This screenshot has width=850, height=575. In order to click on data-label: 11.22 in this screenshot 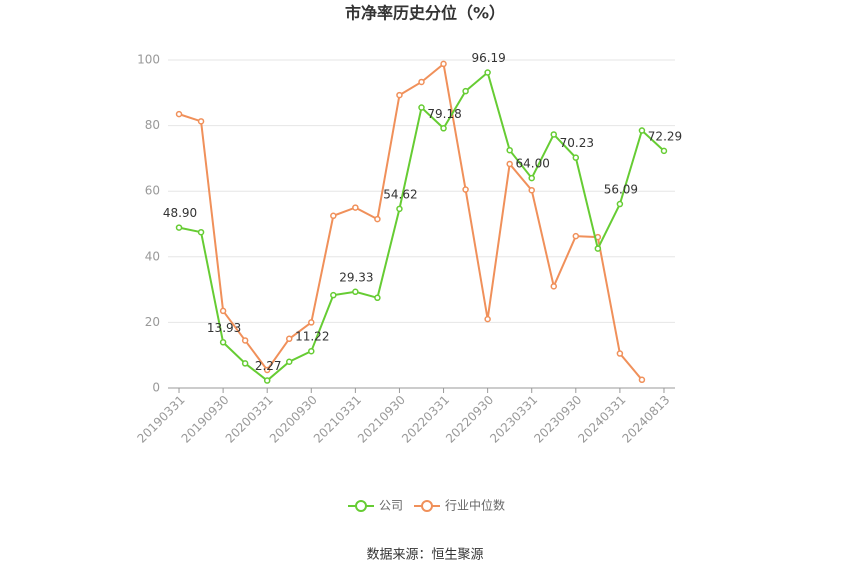, I will do `click(312, 337)`.